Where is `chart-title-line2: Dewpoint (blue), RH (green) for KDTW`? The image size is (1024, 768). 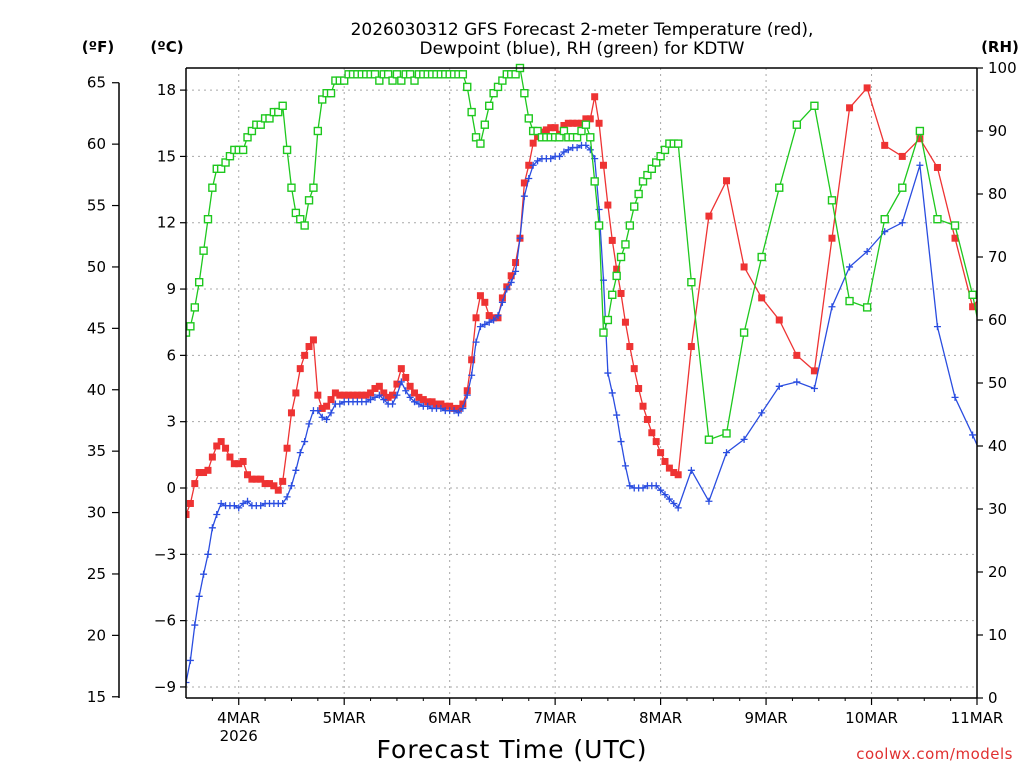 chart-title-line2: Dewpoint (blue), RH (green) for KDTW is located at coordinates (581, 49).